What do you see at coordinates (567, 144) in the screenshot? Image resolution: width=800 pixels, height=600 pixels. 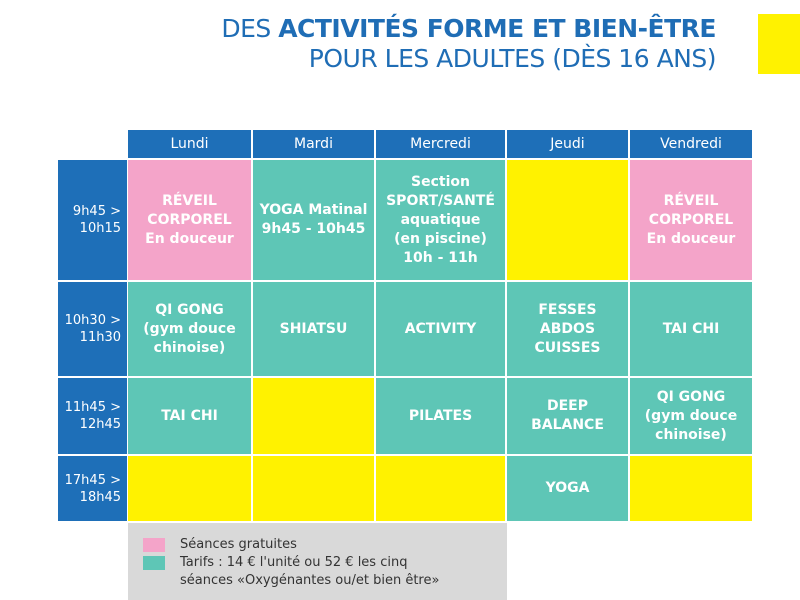 I see `day-header: Jeudi` at bounding box center [567, 144].